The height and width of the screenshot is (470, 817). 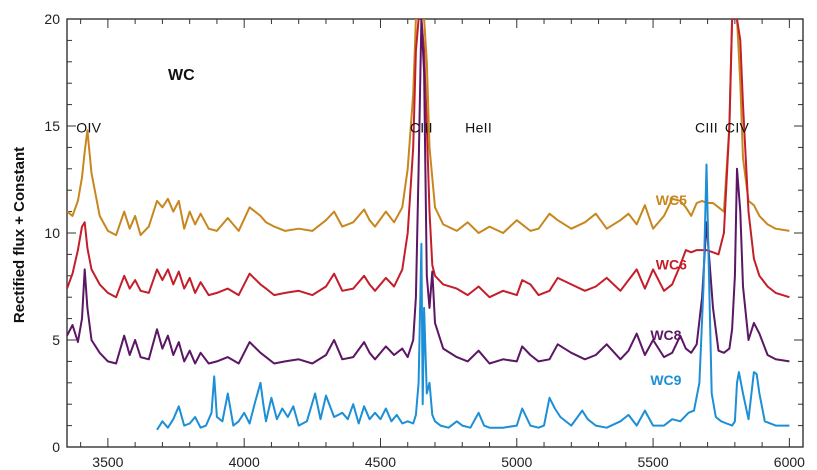 What do you see at coordinates (56, 340) in the screenshot?
I see `y-tick-label: 5` at bounding box center [56, 340].